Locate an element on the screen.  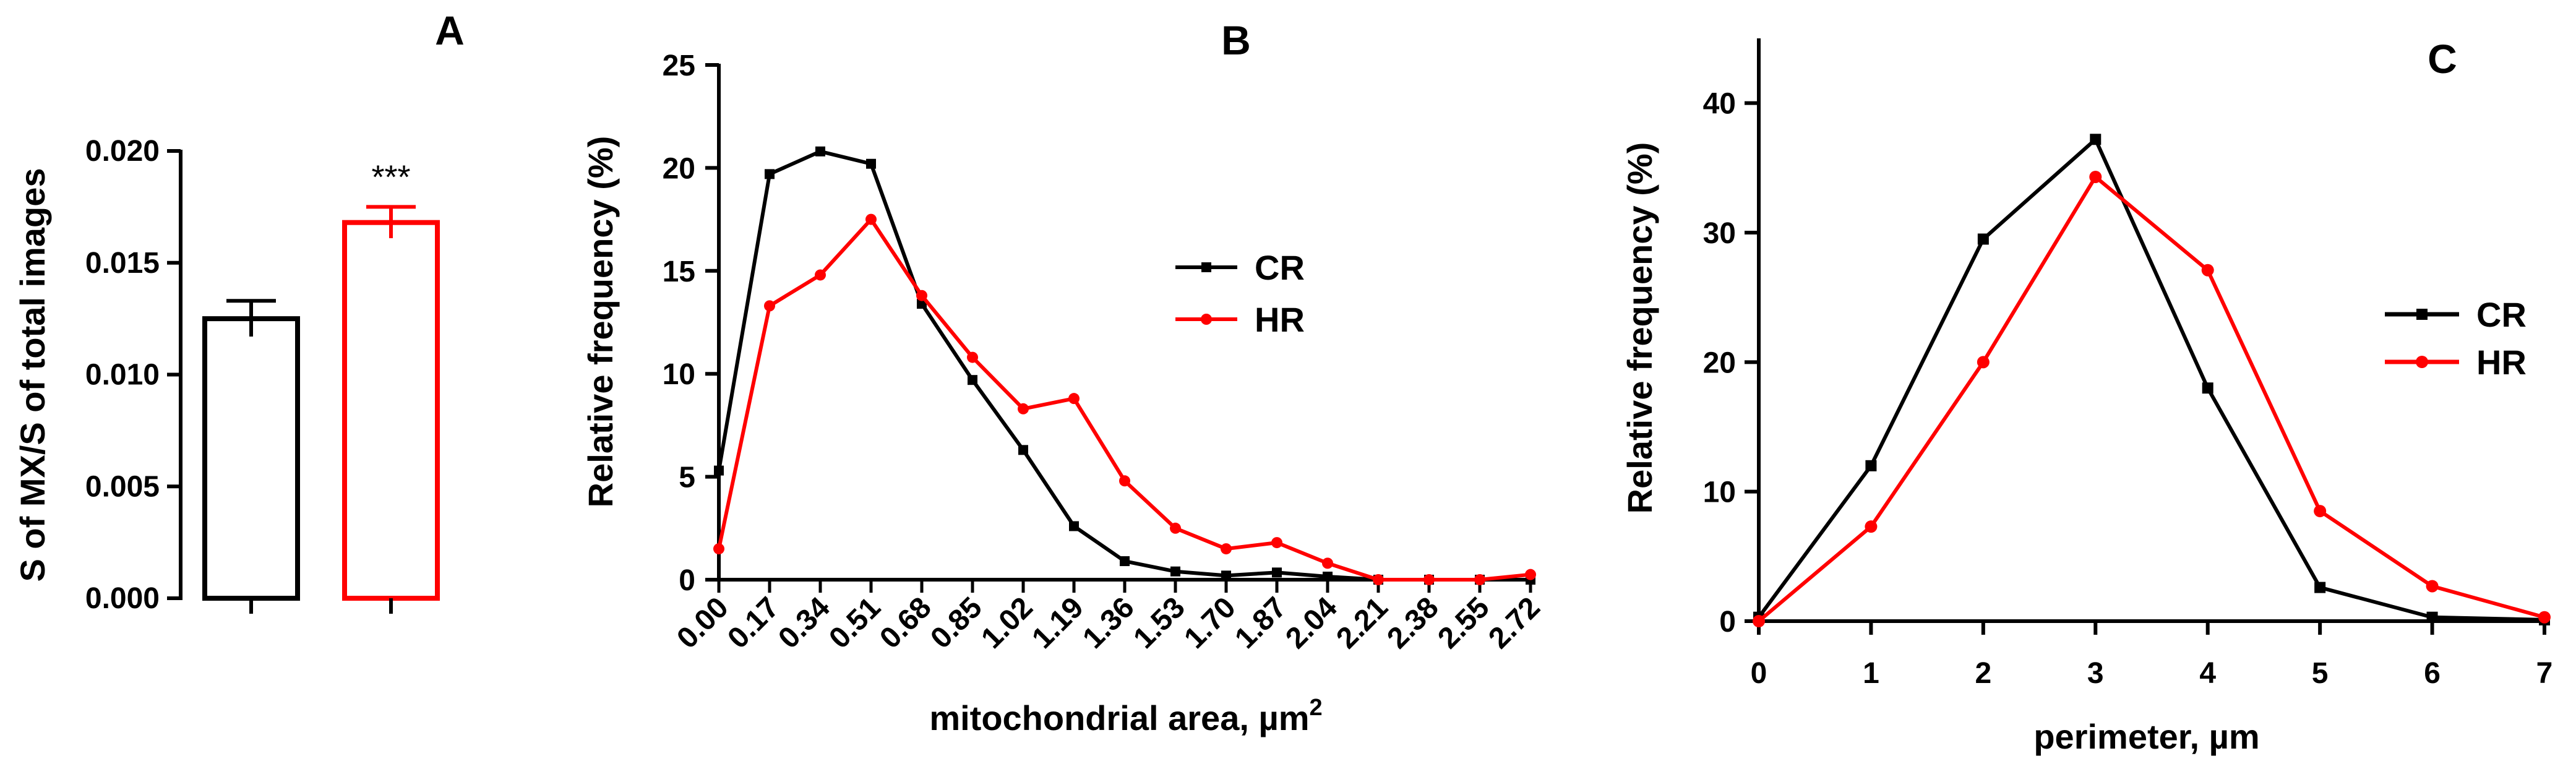
panel-b-x-tick-label: 2.38 is located at coordinates (1413, 623).